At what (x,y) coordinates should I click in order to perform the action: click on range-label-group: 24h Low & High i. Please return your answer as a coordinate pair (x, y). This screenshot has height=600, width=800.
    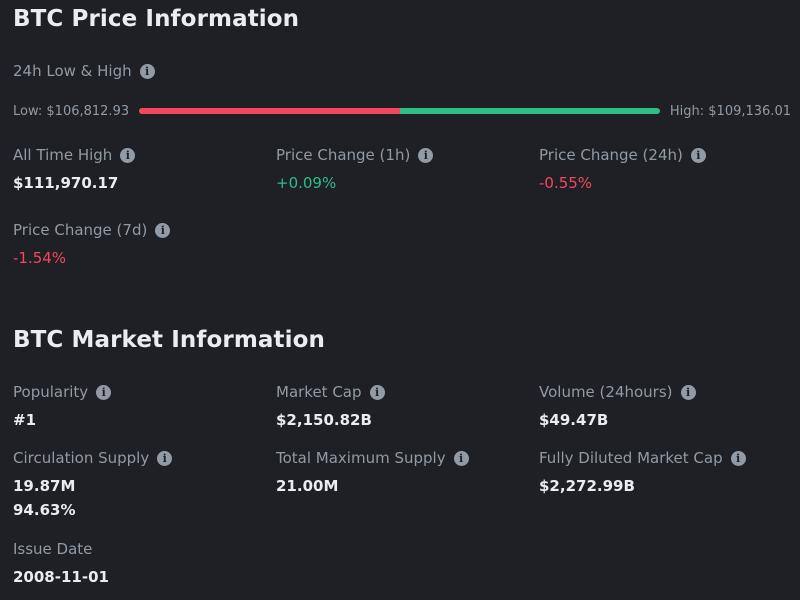
    Looking at the image, I should click on (84, 71).